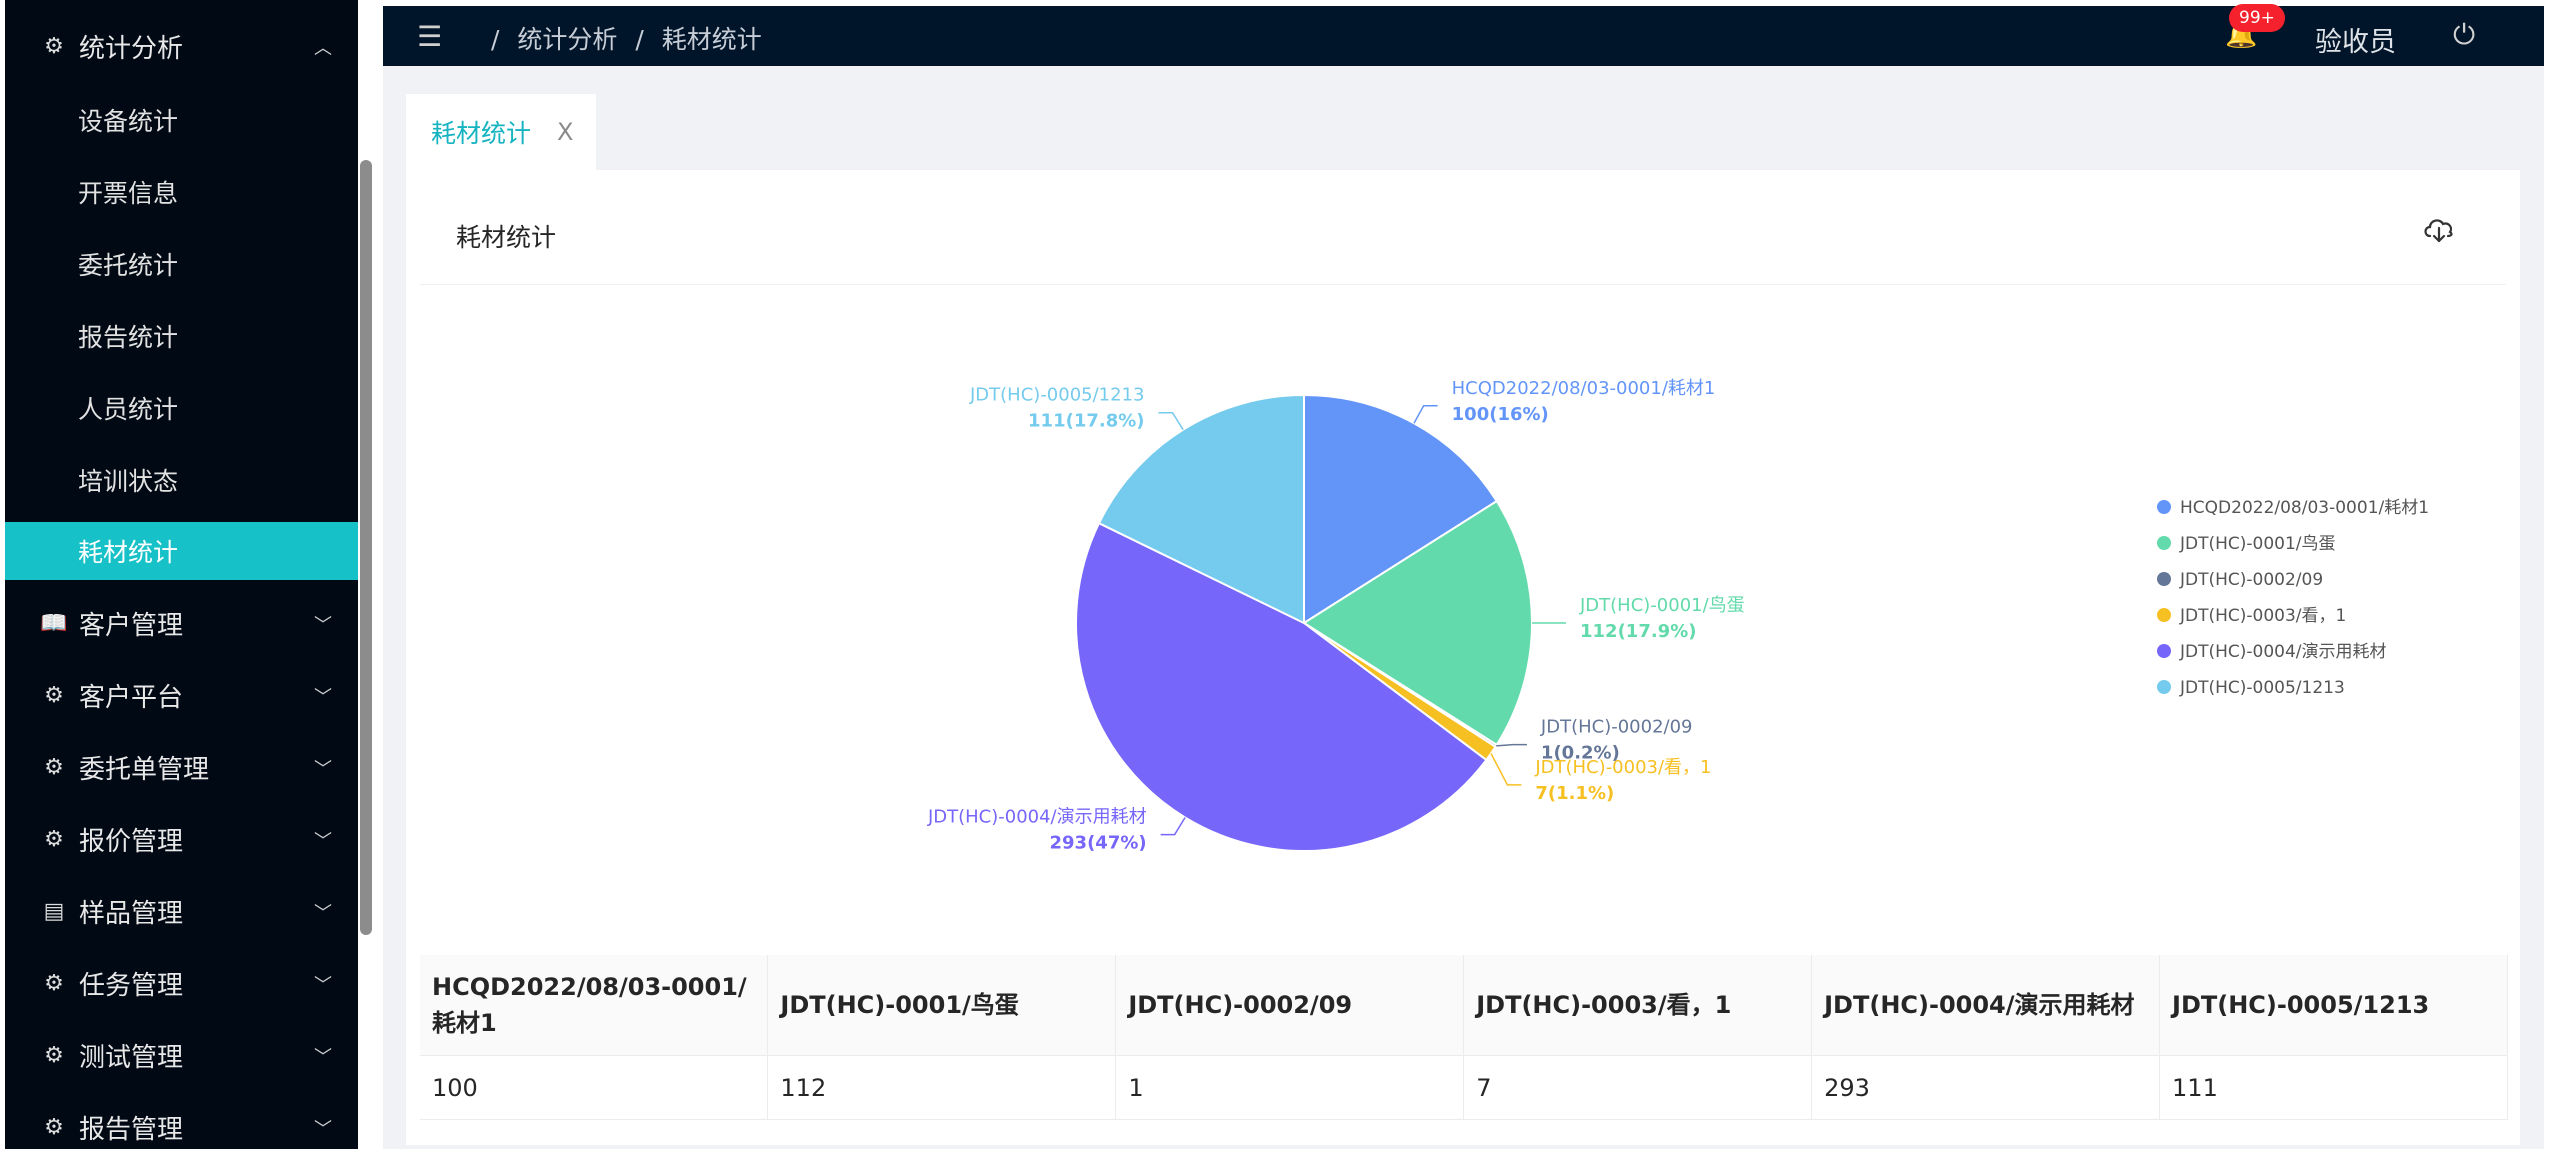 The image size is (2572, 1149). Describe the element at coordinates (1622, 767) in the screenshot. I see `pie-category-label: JDT(HC)-0003/看，1` at that location.